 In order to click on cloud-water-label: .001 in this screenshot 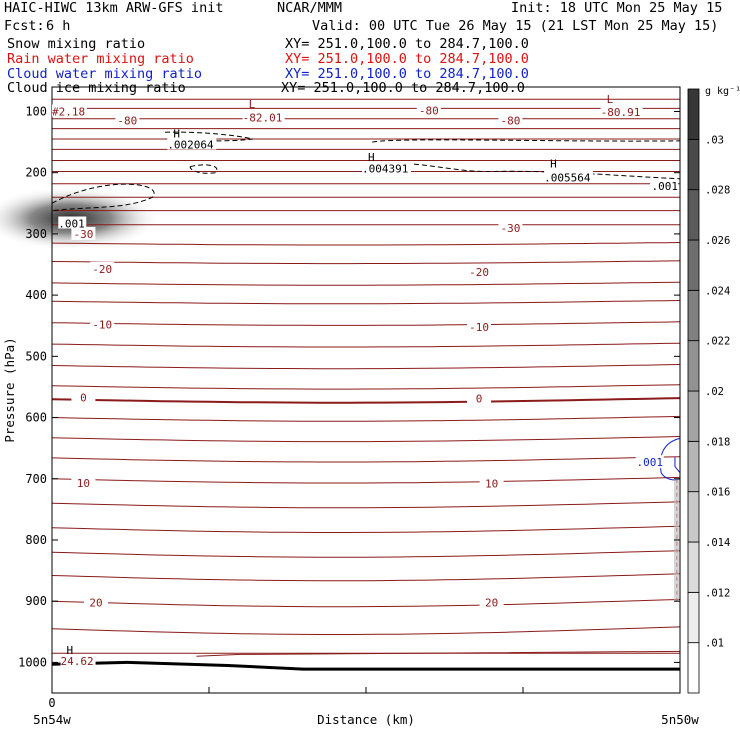, I will do `click(649, 462)`.